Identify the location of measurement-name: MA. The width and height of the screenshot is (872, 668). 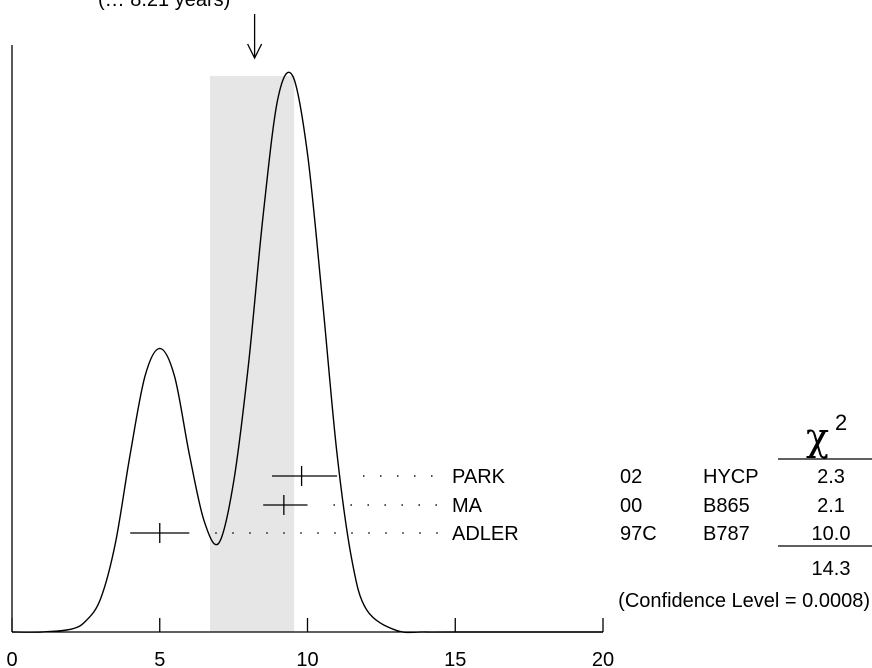
(467, 506).